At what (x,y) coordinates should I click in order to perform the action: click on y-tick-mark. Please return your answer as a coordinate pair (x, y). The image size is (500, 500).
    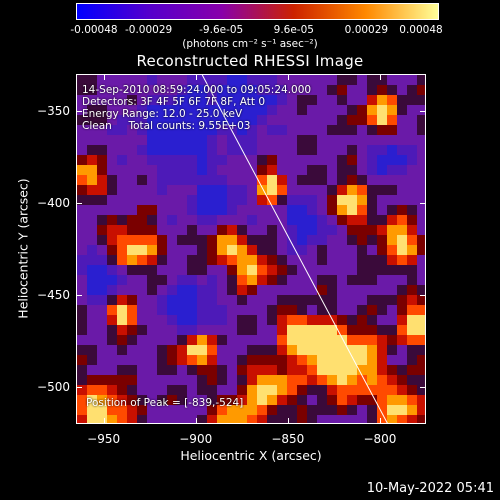
    Looking at the image, I should click on (79, 388).